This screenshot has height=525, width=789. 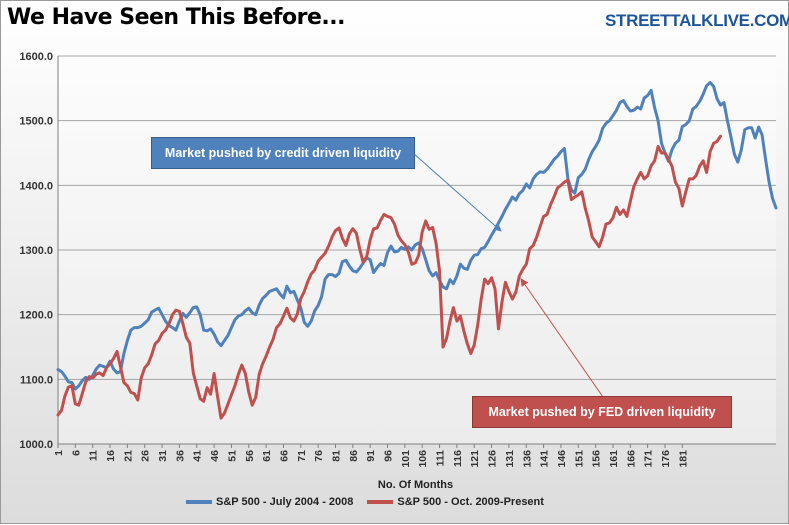 What do you see at coordinates (146, 456) in the screenshot?
I see `x-tick-label: 26` at bounding box center [146, 456].